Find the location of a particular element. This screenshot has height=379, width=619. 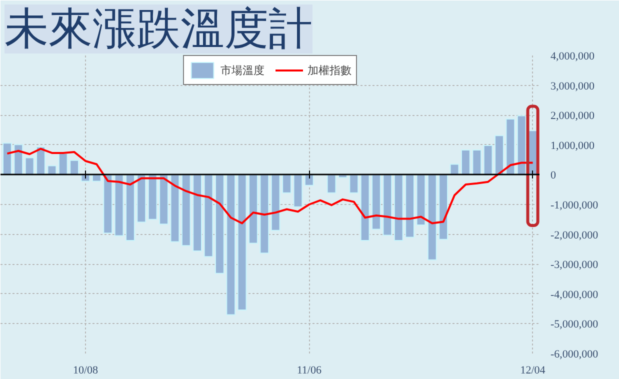

y-tick-label: -3,000,000 is located at coordinates (574, 265).